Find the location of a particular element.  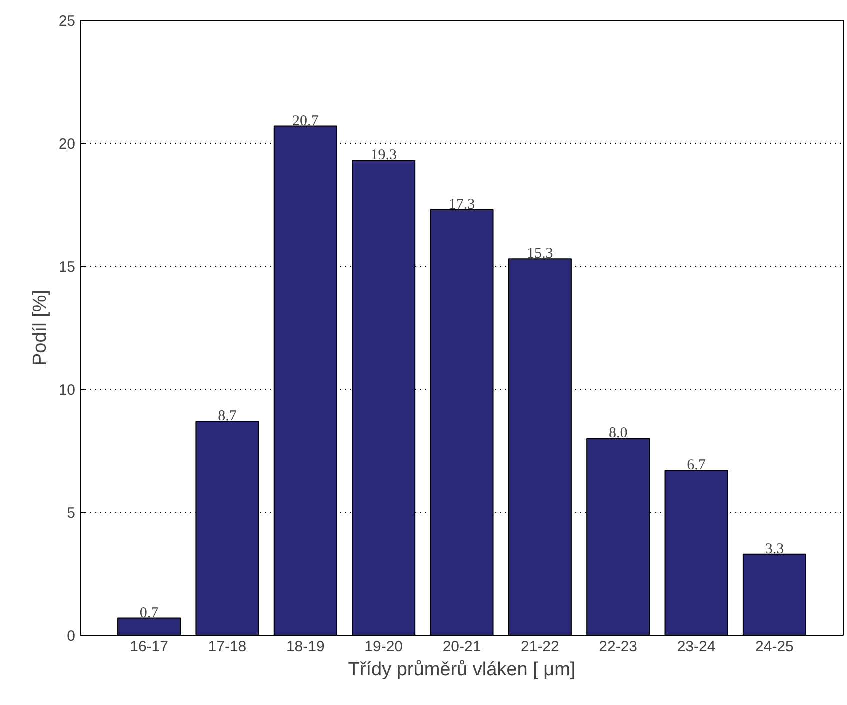

data-label: 3.3 is located at coordinates (774, 549).